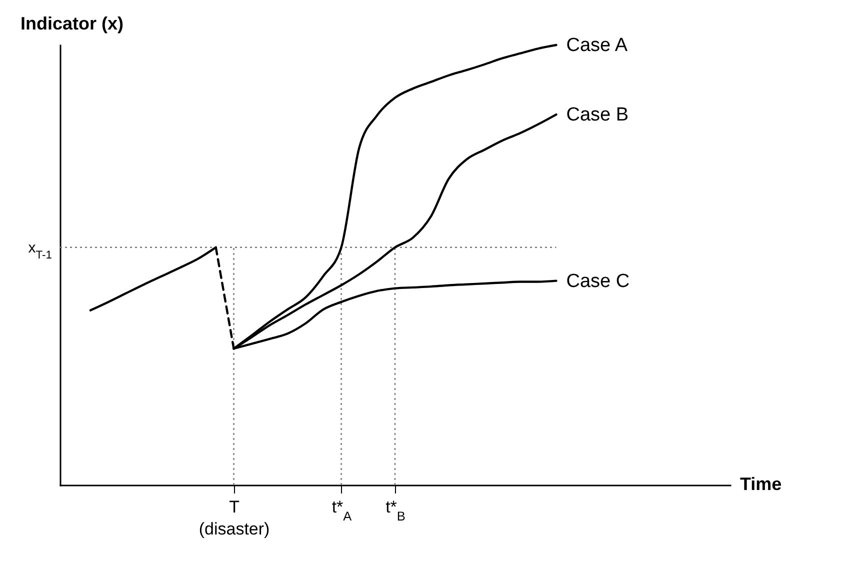 This screenshot has width=845, height=566. Describe the element at coordinates (396, 510) in the screenshot. I see `x-tick-label: t*$_{B}$` at that location.